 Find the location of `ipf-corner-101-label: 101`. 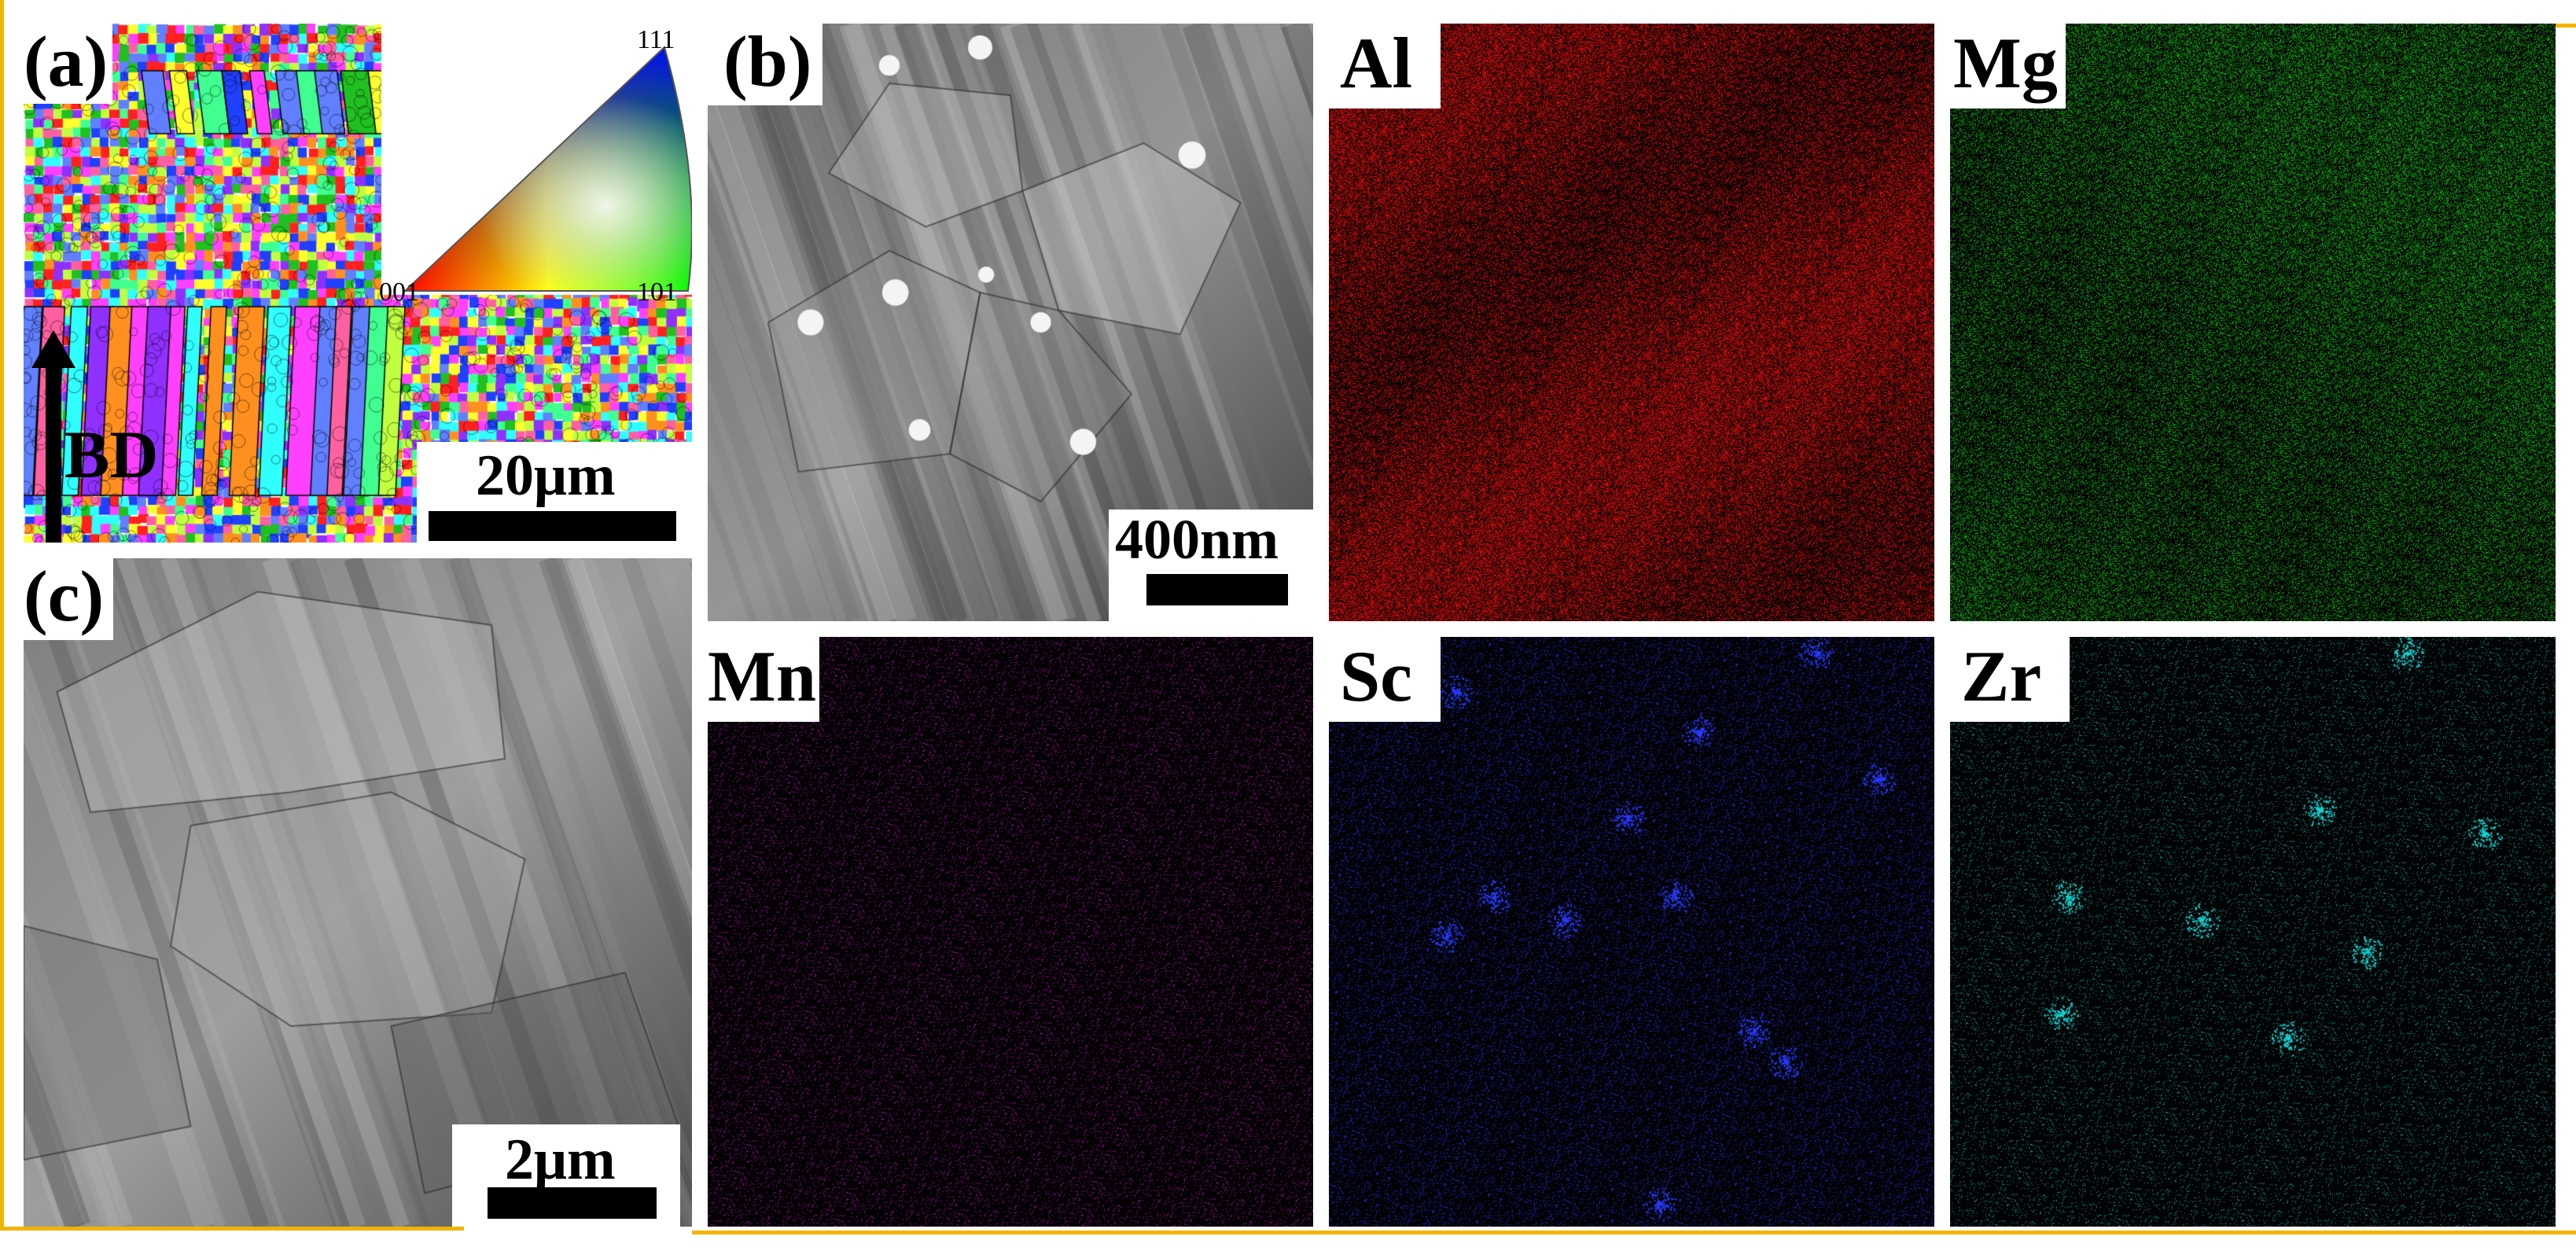

ipf-corner-101-label: 101 is located at coordinates (657, 292).